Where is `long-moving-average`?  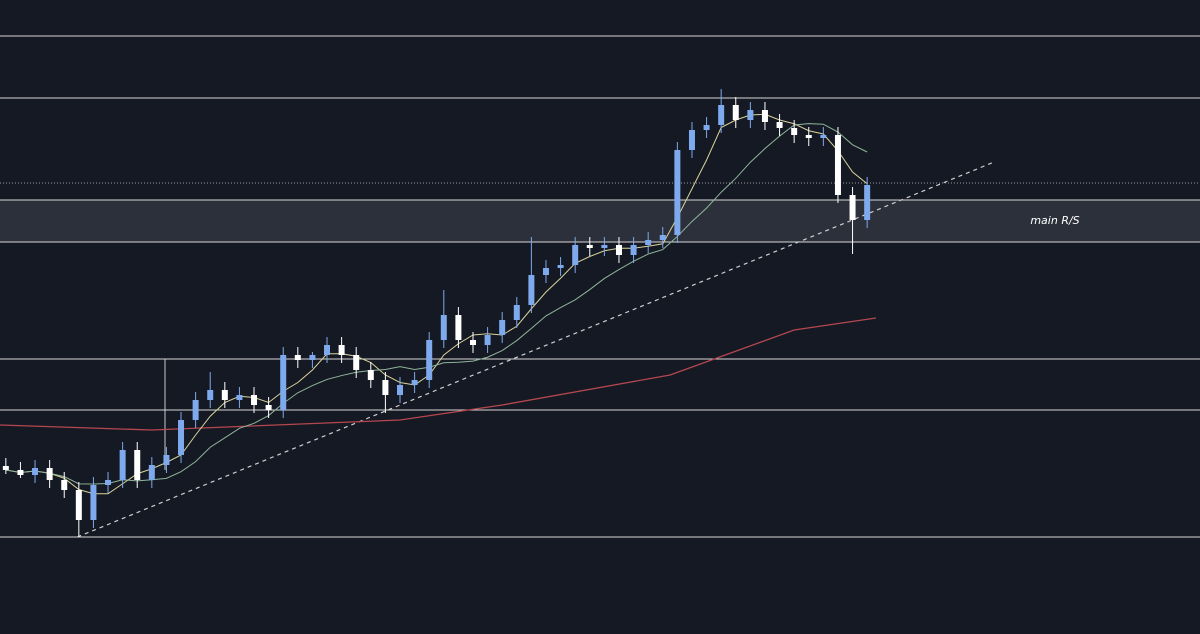
long-moving-average is located at coordinates (438, 374).